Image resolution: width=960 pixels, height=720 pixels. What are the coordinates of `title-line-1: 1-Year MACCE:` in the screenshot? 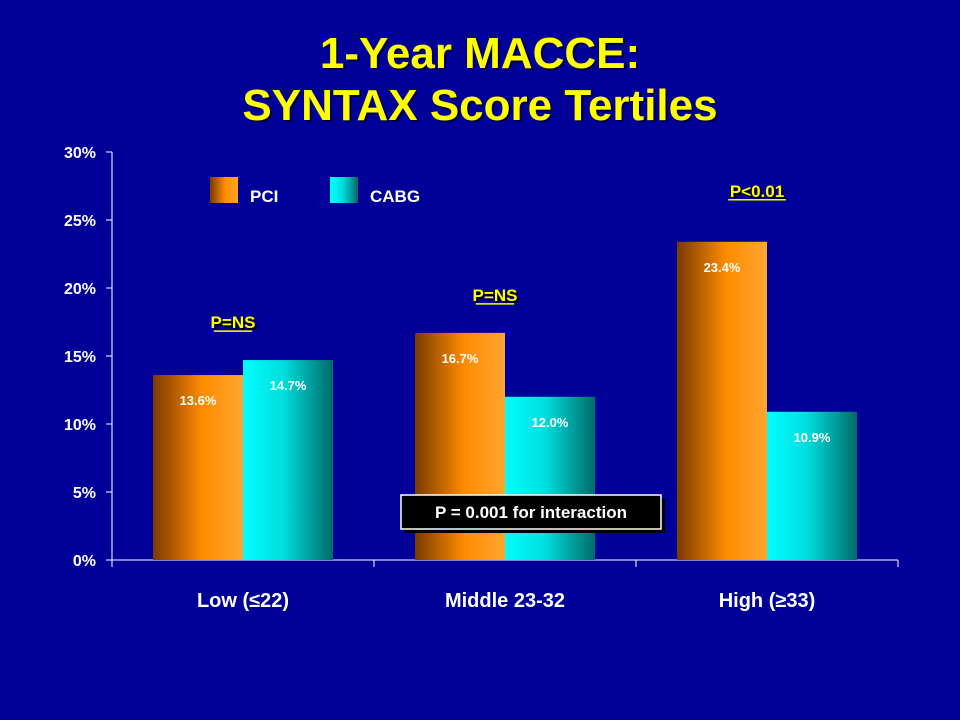 It's located at (480, 53).